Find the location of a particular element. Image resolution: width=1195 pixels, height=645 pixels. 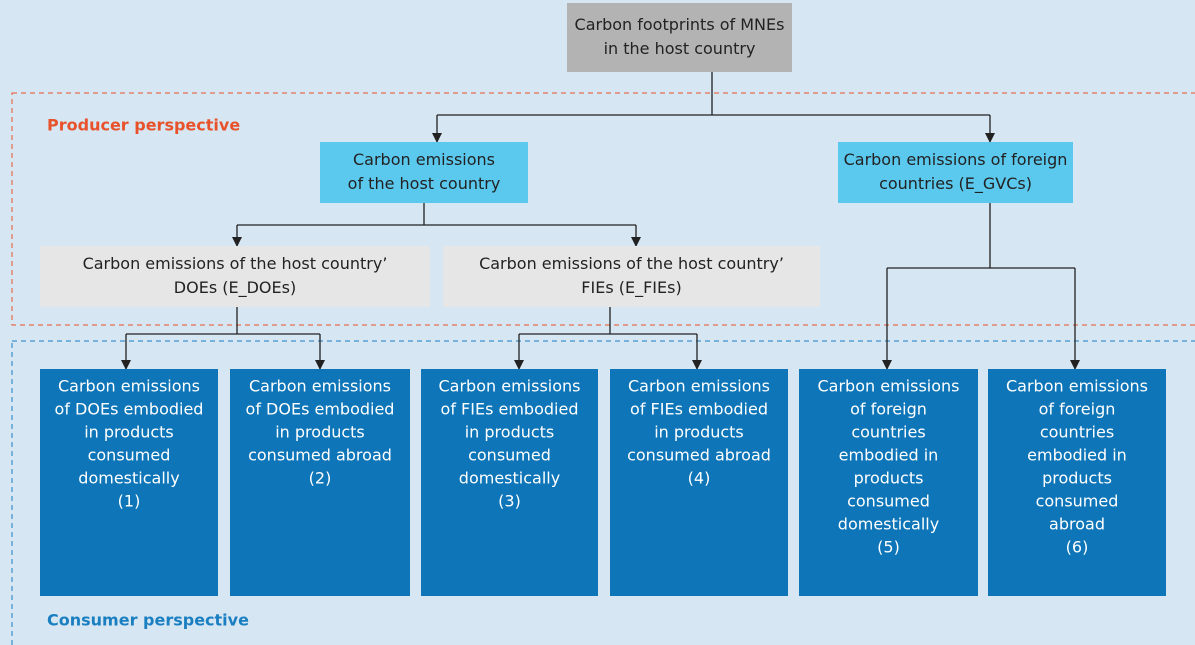

node-label: countries (E_GVCs) is located at coordinates (955, 184).